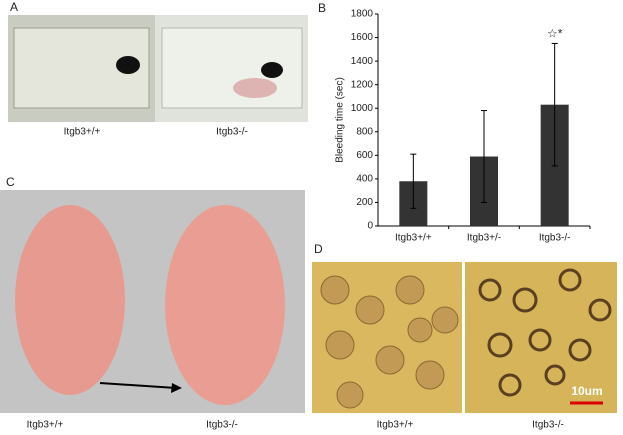 The height and width of the screenshot is (435, 623). Describe the element at coordinates (364, 155) in the screenshot. I see `y-tick-label: 600` at that location.